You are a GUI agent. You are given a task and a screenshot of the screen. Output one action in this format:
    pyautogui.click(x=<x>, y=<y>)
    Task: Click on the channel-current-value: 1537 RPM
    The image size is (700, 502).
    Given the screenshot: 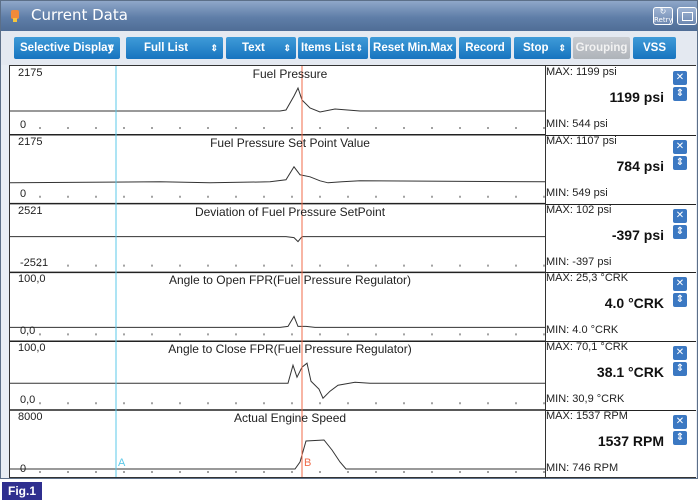 What is the action you would take?
    pyautogui.click(x=630, y=441)
    